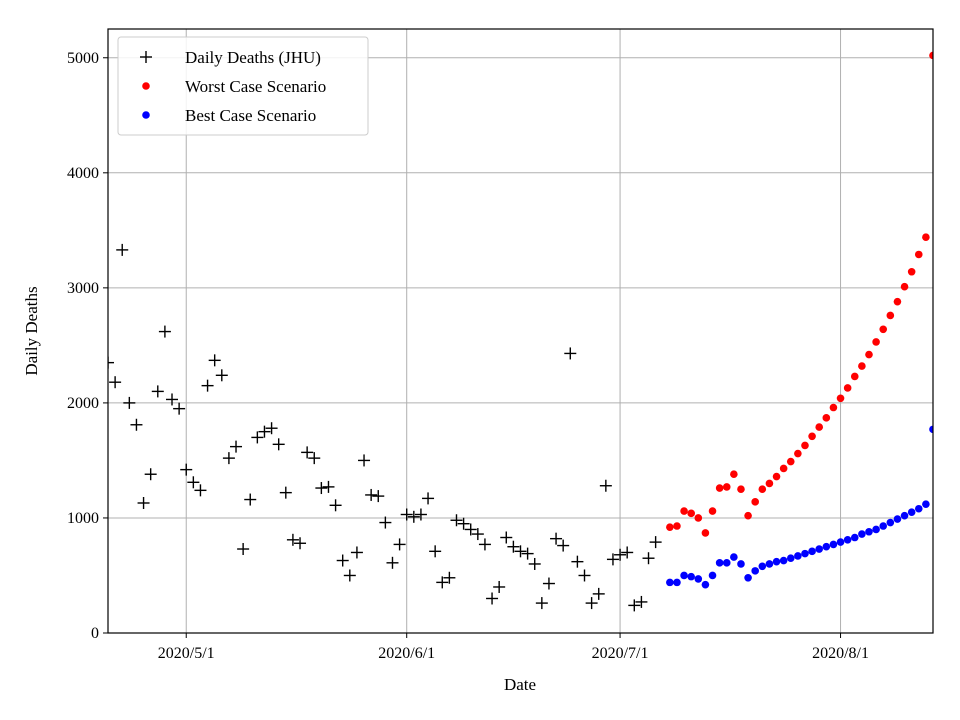 The width and height of the screenshot is (960, 720). Describe the element at coordinates (146, 115) in the screenshot. I see `legend-marker` at that location.